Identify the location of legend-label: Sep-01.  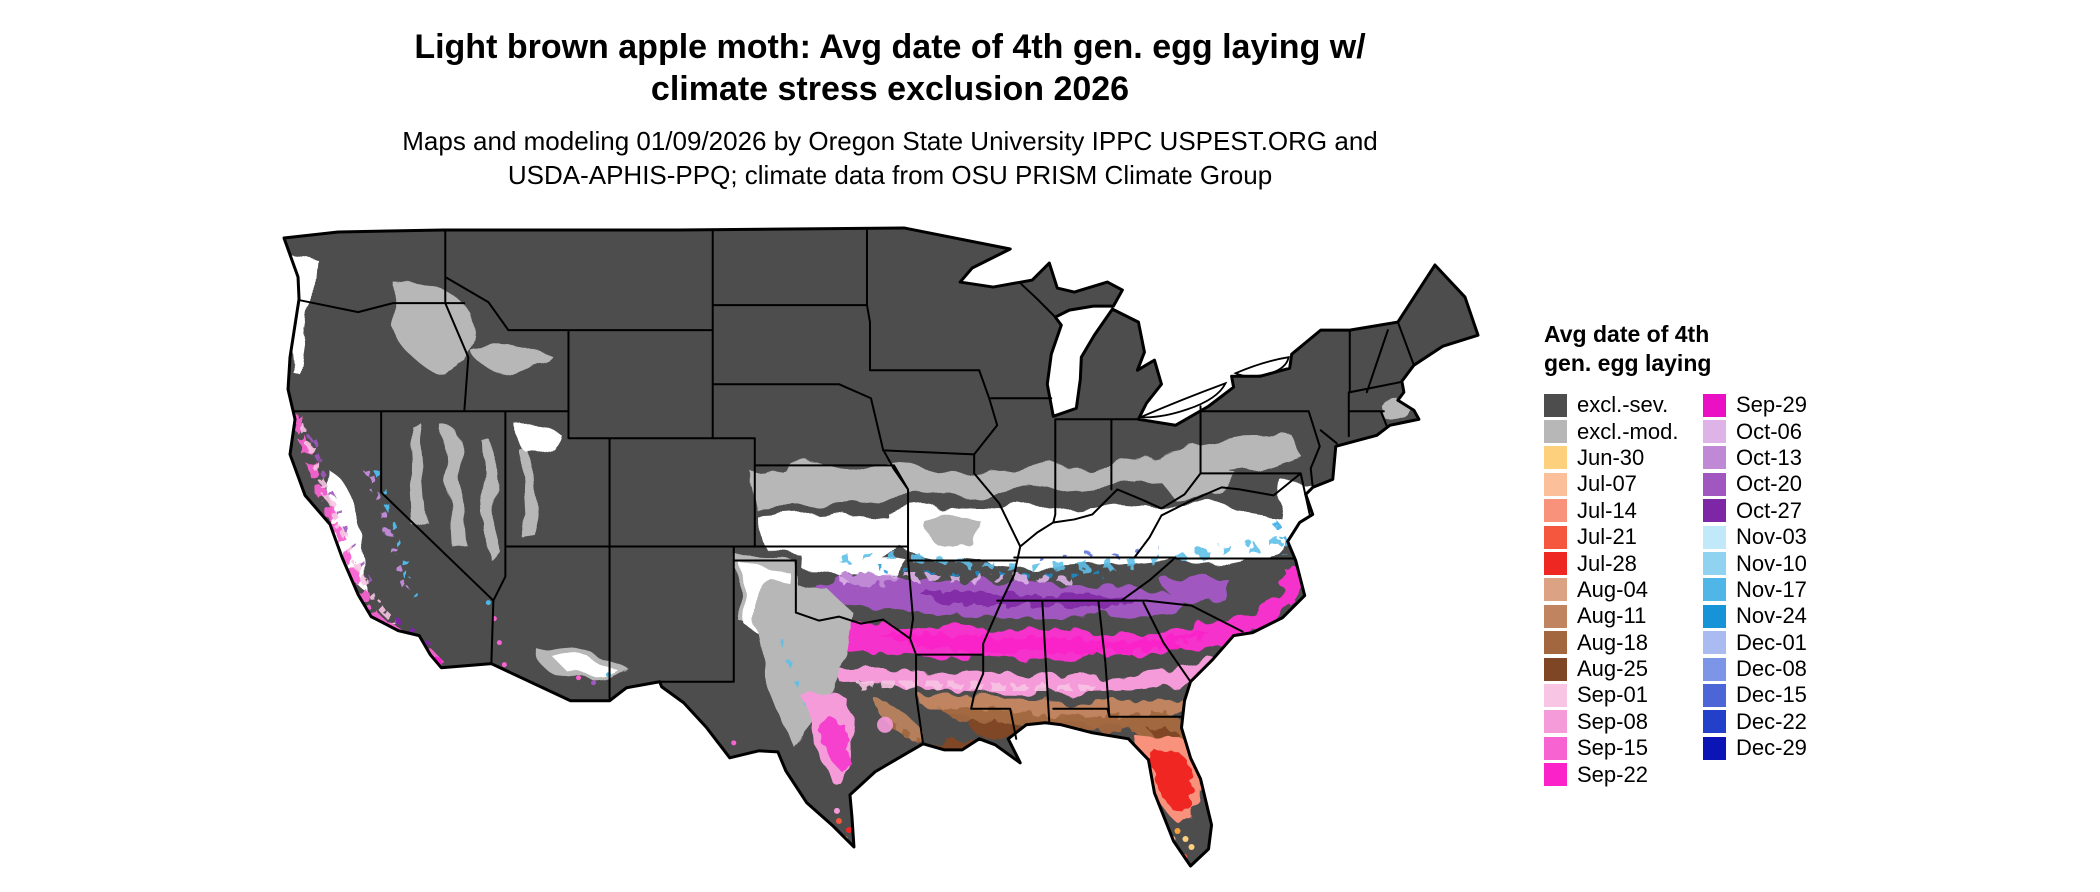
(1612, 695).